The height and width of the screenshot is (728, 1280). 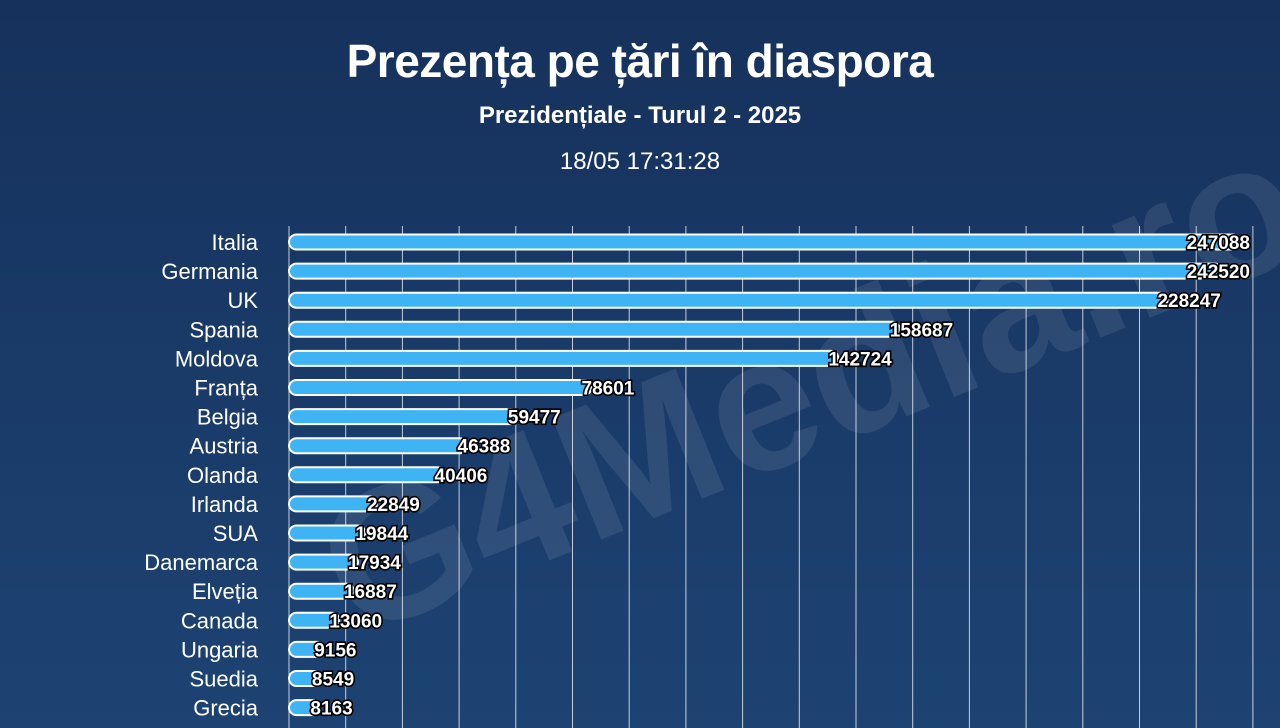 I want to click on category-label: Moldova, so click(x=217, y=358).